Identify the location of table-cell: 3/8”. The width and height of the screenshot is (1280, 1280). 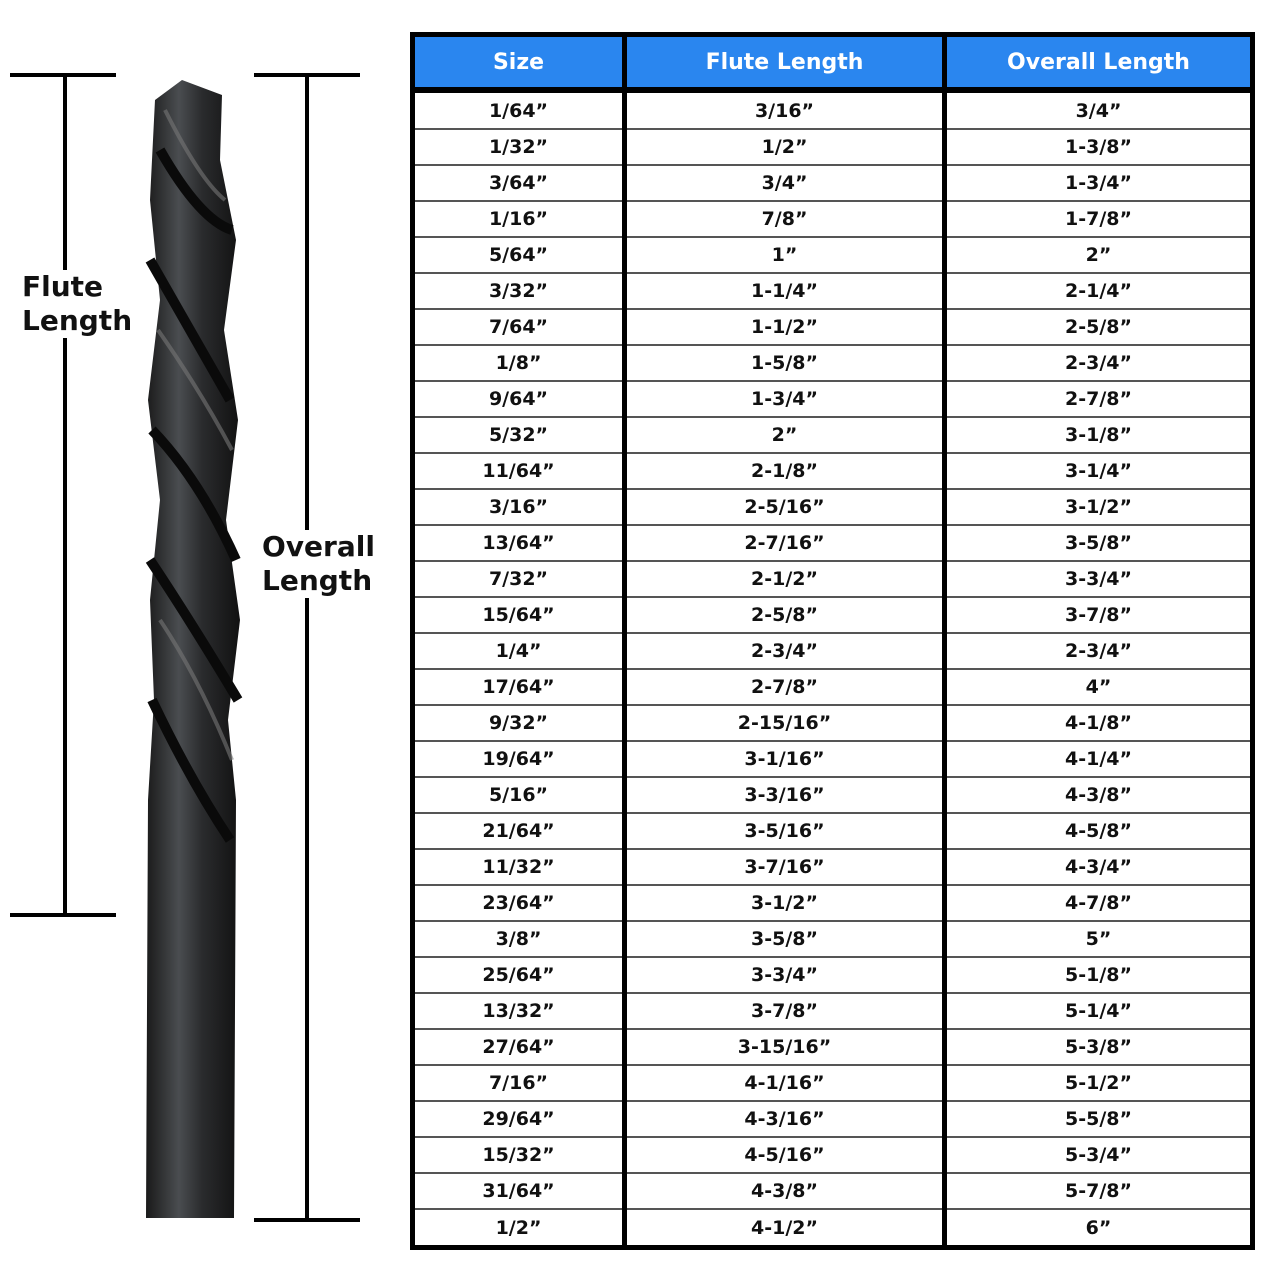
(518, 939).